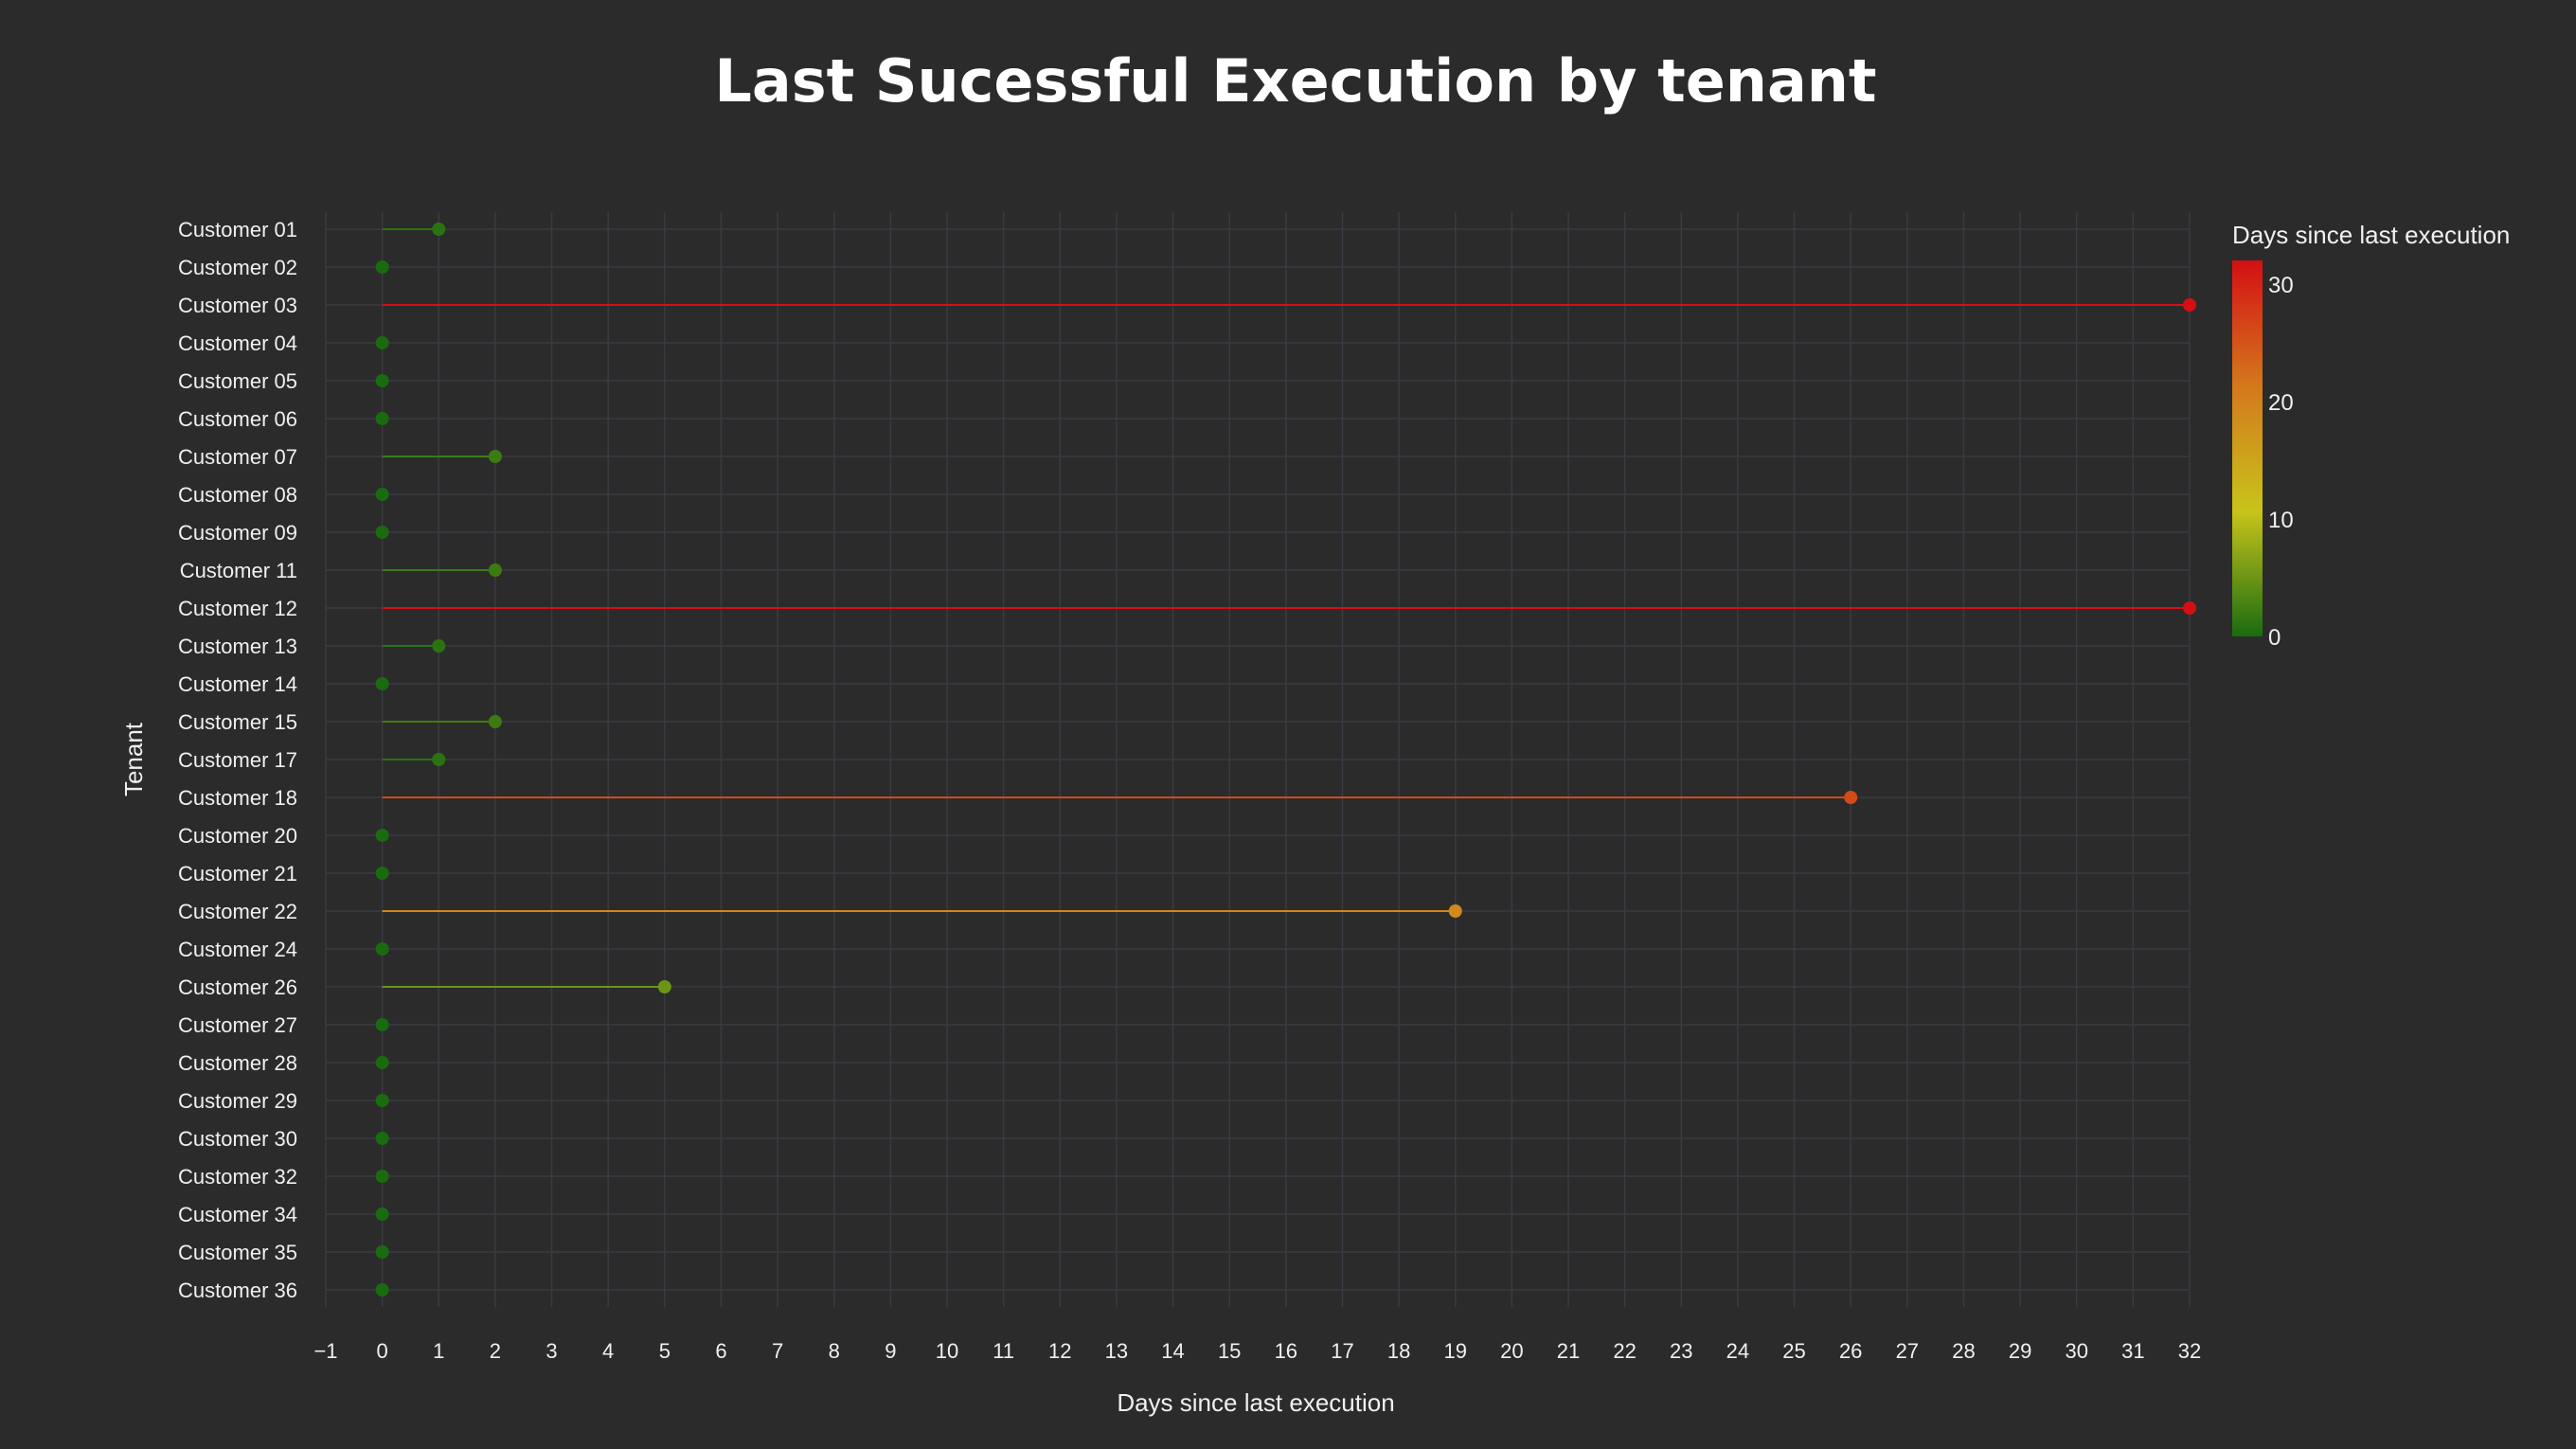  I want to click on y-tick-label: Customer 11, so click(238, 570).